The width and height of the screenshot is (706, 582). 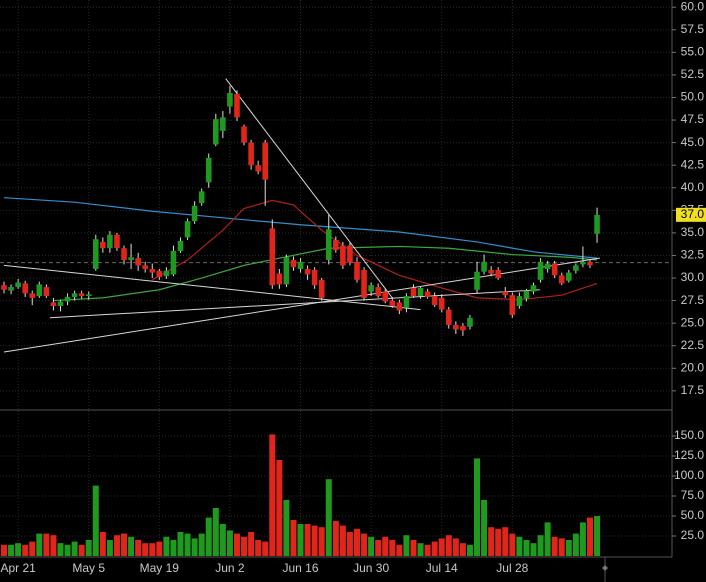 I want to click on scroll-handle, so click(x=605, y=568).